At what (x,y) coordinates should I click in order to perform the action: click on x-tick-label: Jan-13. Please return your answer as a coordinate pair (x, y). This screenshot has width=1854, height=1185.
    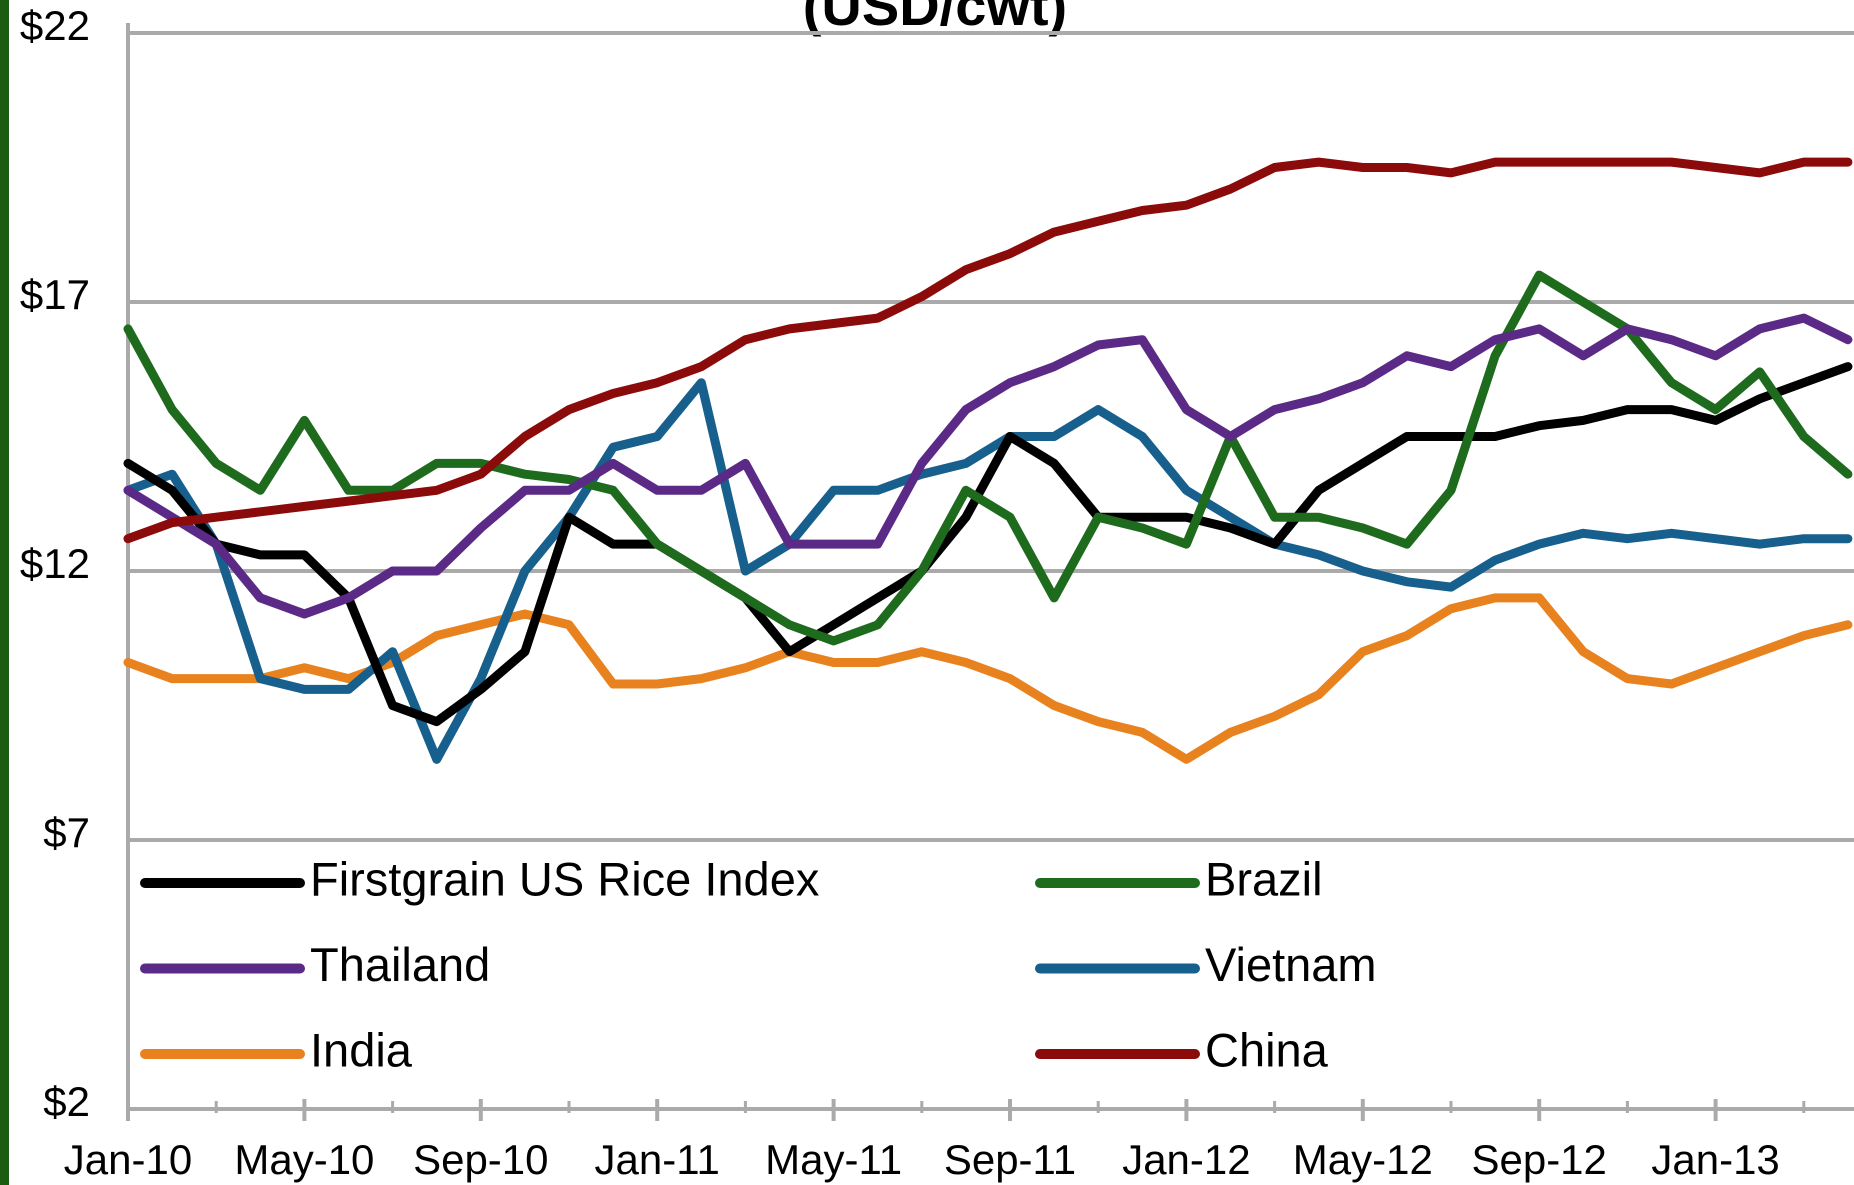
    Looking at the image, I should click on (1715, 1159).